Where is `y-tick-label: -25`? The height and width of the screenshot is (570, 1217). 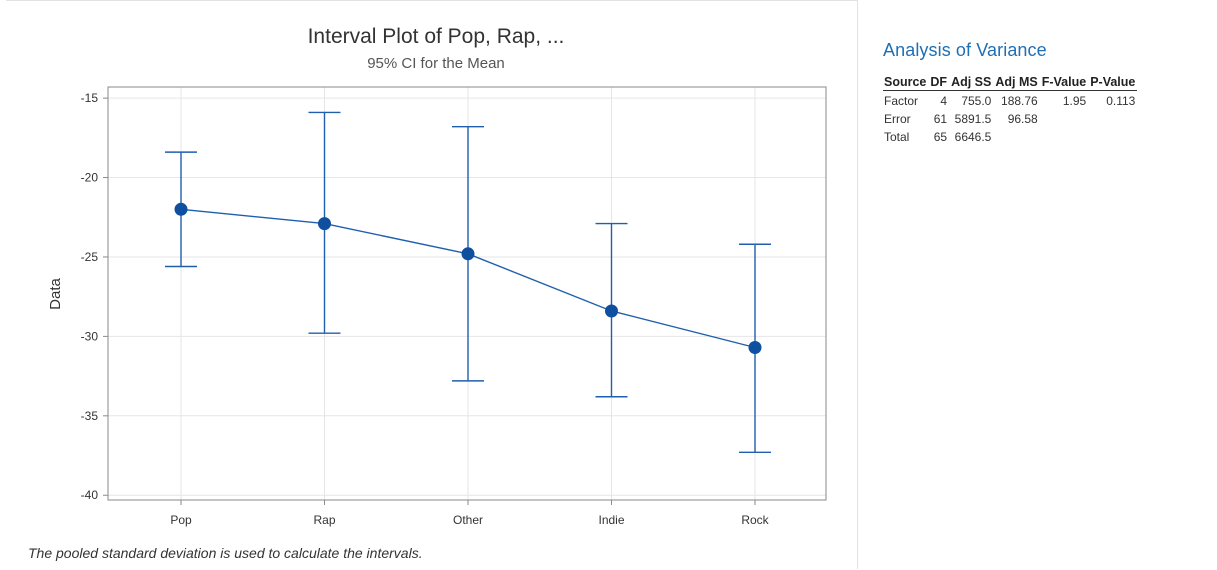
y-tick-label: -25 is located at coordinates (90, 257).